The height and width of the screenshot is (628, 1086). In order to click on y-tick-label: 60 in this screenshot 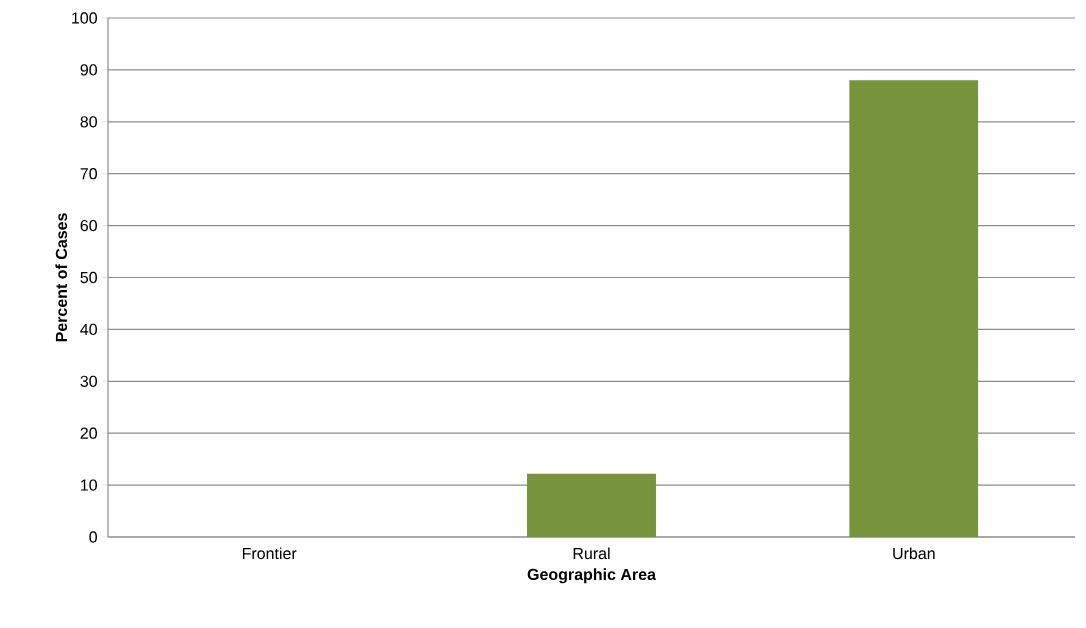, I will do `click(88, 225)`.